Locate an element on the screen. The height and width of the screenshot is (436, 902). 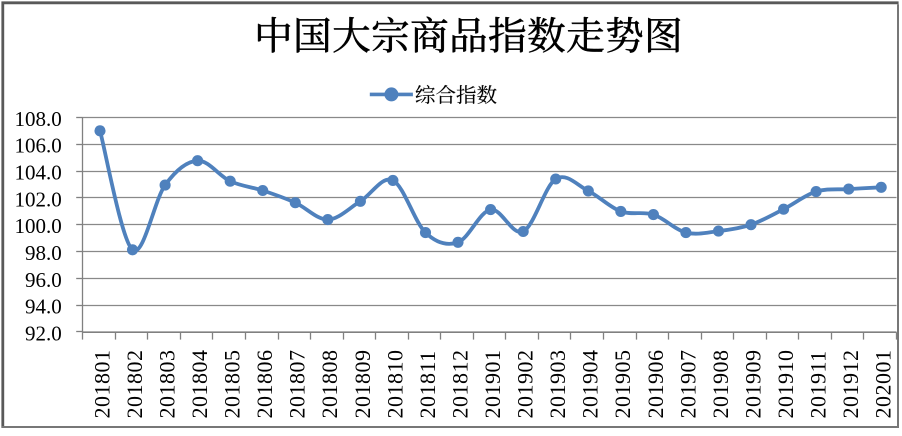
svg-text: 201912 is located at coordinates (850, 384).